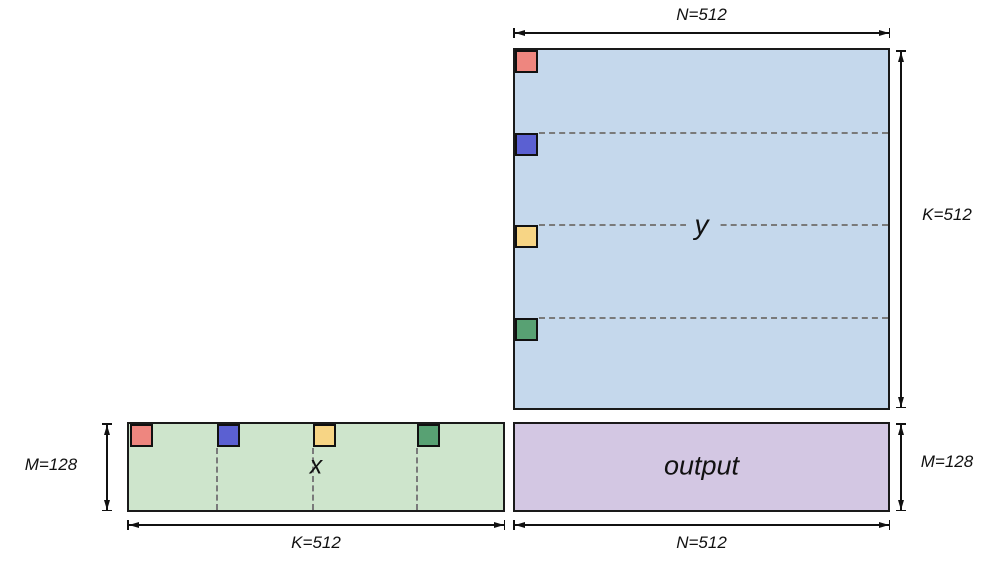 The width and height of the screenshot is (991, 564). I want to click on dimension-label-k-right: K=512, so click(947, 214).